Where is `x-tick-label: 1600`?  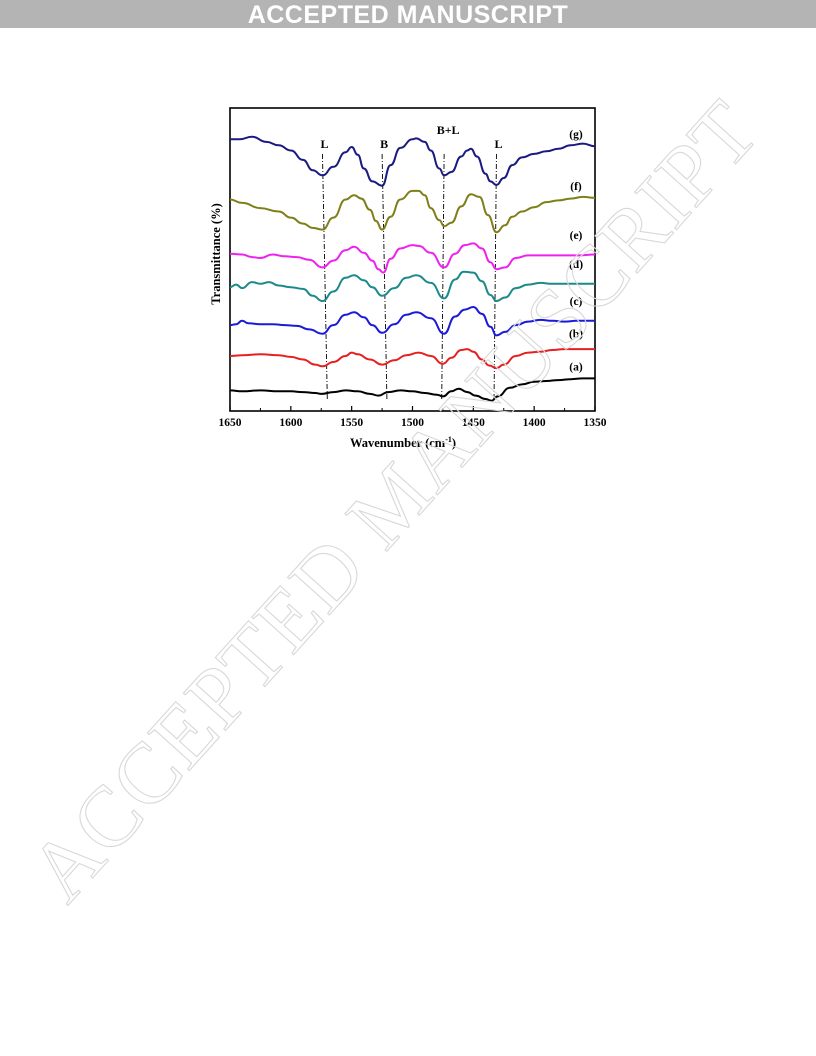
x-tick-label: 1600 is located at coordinates (290, 423).